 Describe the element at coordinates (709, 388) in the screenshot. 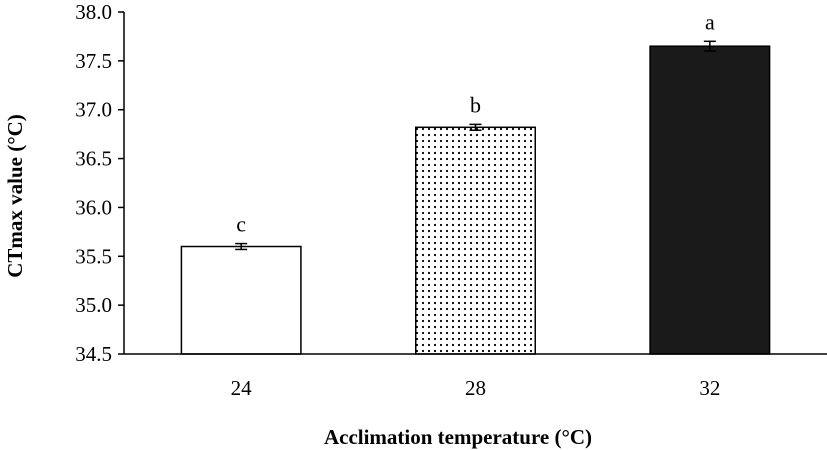

I see `x-tick-label: 32` at that location.